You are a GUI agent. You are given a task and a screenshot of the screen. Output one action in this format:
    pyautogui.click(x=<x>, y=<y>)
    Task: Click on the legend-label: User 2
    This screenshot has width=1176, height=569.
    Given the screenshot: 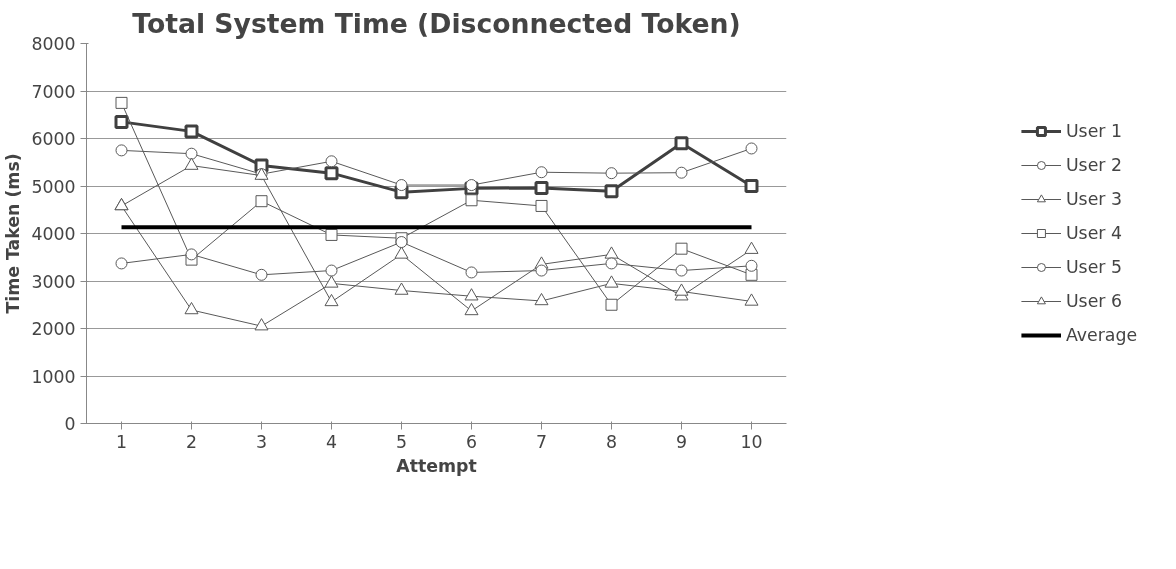 What is the action you would take?
    pyautogui.click(x=1094, y=165)
    